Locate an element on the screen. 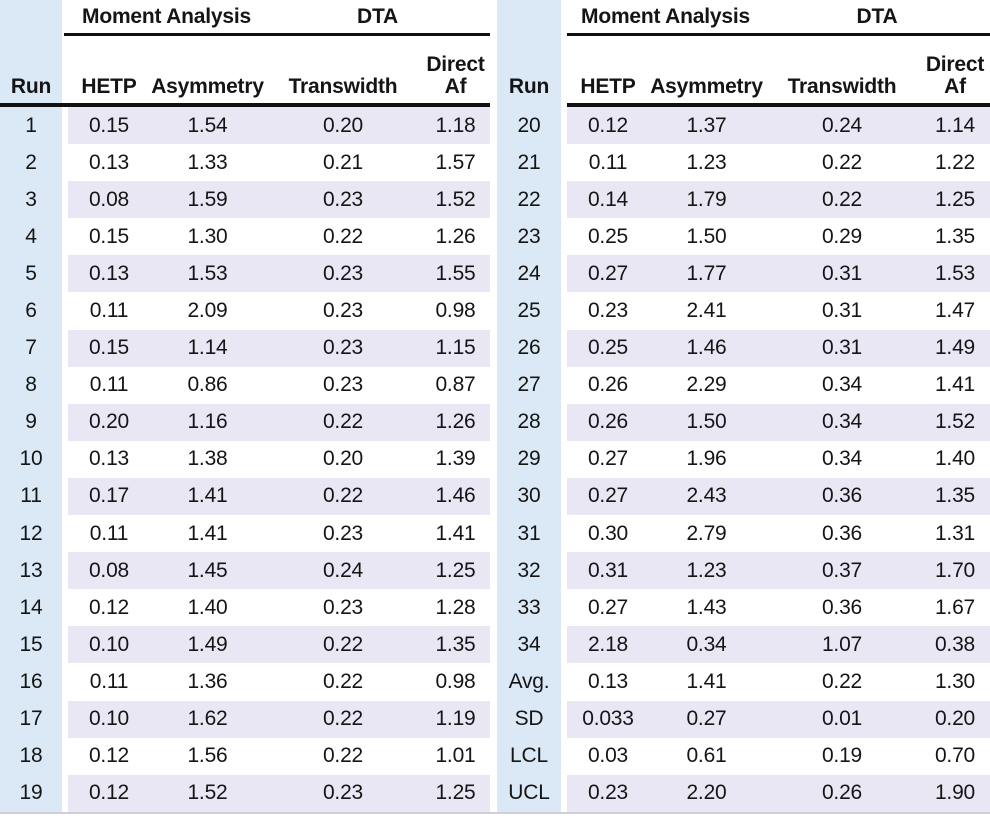 Image resolution: width=990 pixels, height=820 pixels. direct-af-cell: 1.28 is located at coordinates (455, 607).